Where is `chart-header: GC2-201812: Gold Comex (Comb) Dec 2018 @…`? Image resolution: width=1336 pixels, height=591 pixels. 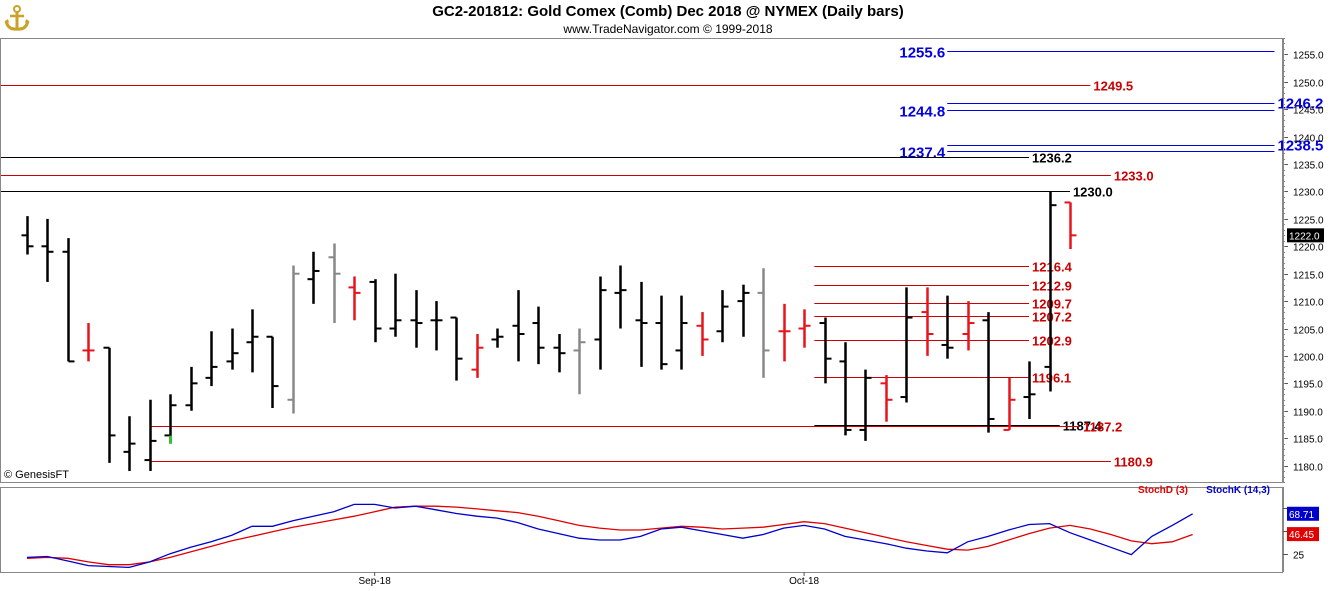
chart-header: GC2-201812: Gold Comex (Comb) Dec 2018 @… is located at coordinates (668, 19).